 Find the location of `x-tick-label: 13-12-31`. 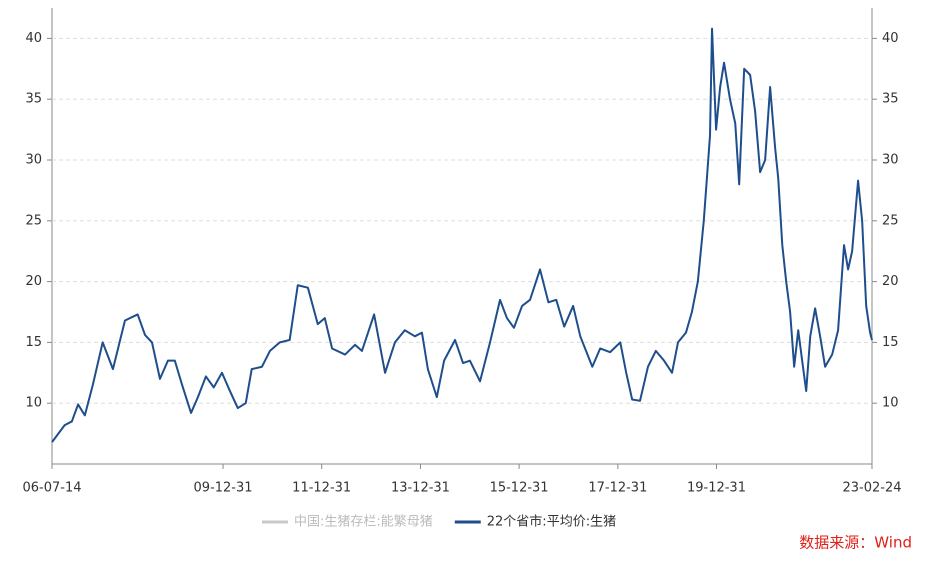

x-tick-label: 13-12-31 is located at coordinates (420, 488).